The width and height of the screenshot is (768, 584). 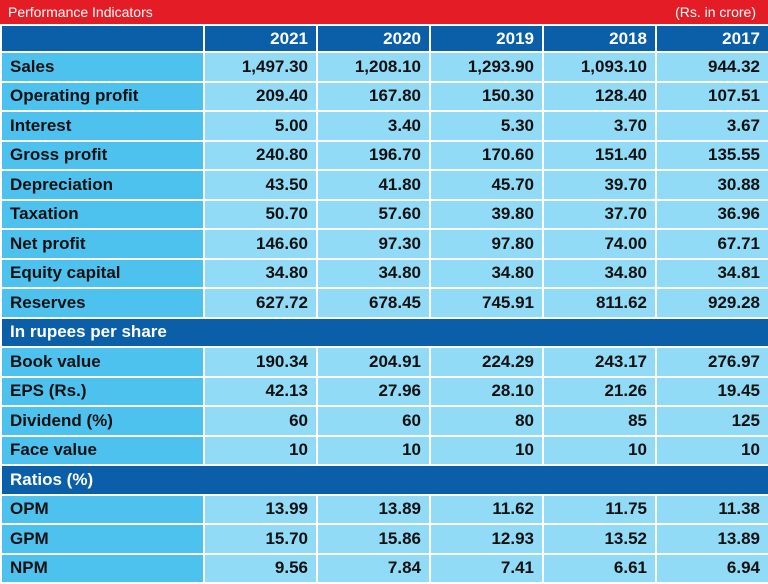 What do you see at coordinates (260, 155) in the screenshot?
I see `value-cell: 240.80` at bounding box center [260, 155].